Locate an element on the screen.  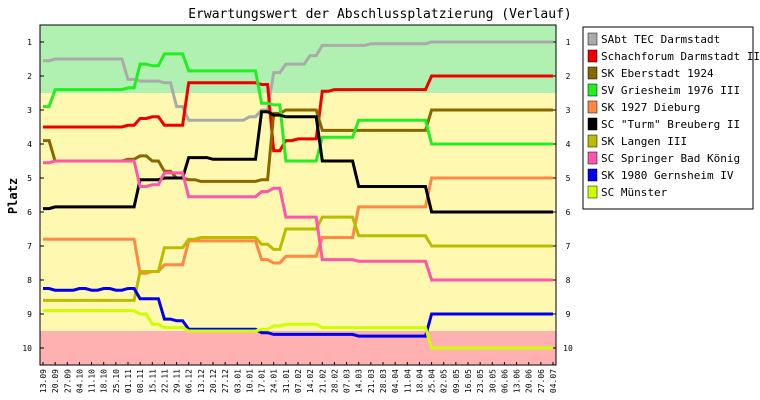
legend-label-10: SC Münster is located at coordinates (634, 192).